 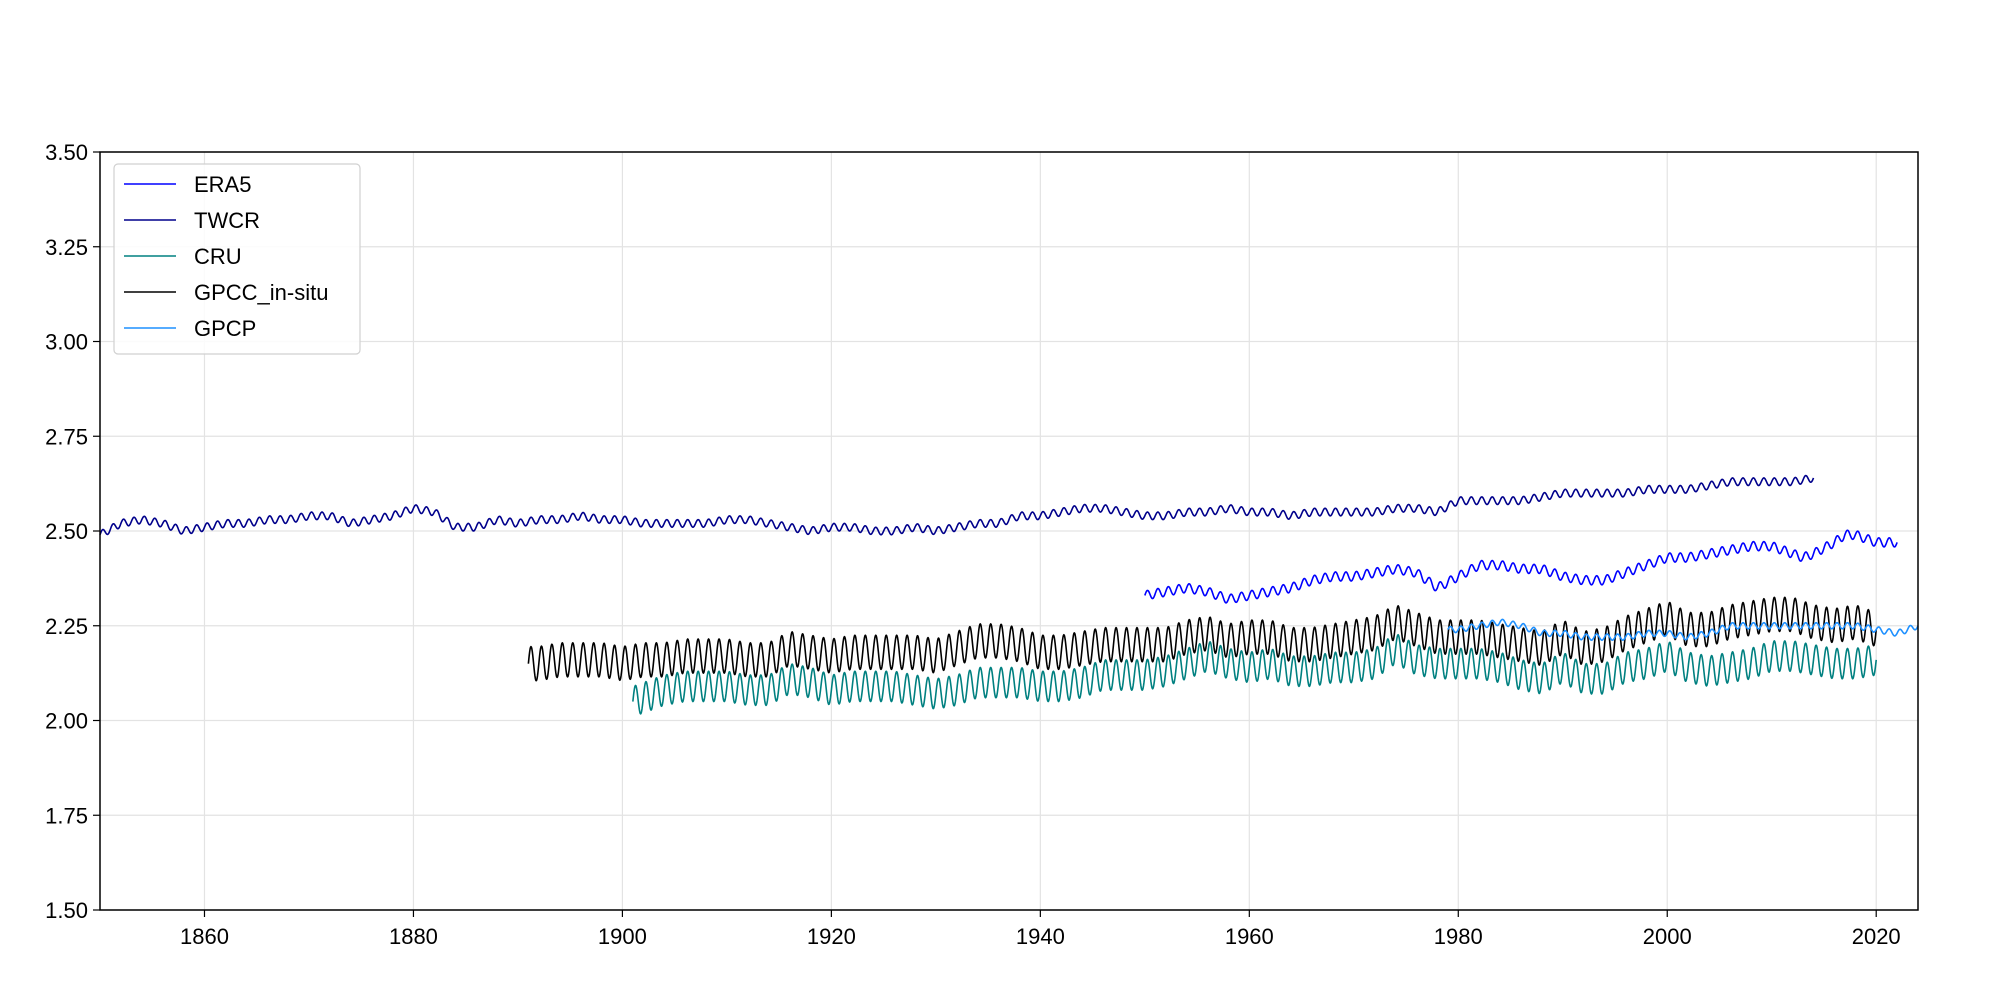 What do you see at coordinates (66, 815) in the screenshot?
I see `y-tick-label: 1.75` at bounding box center [66, 815].